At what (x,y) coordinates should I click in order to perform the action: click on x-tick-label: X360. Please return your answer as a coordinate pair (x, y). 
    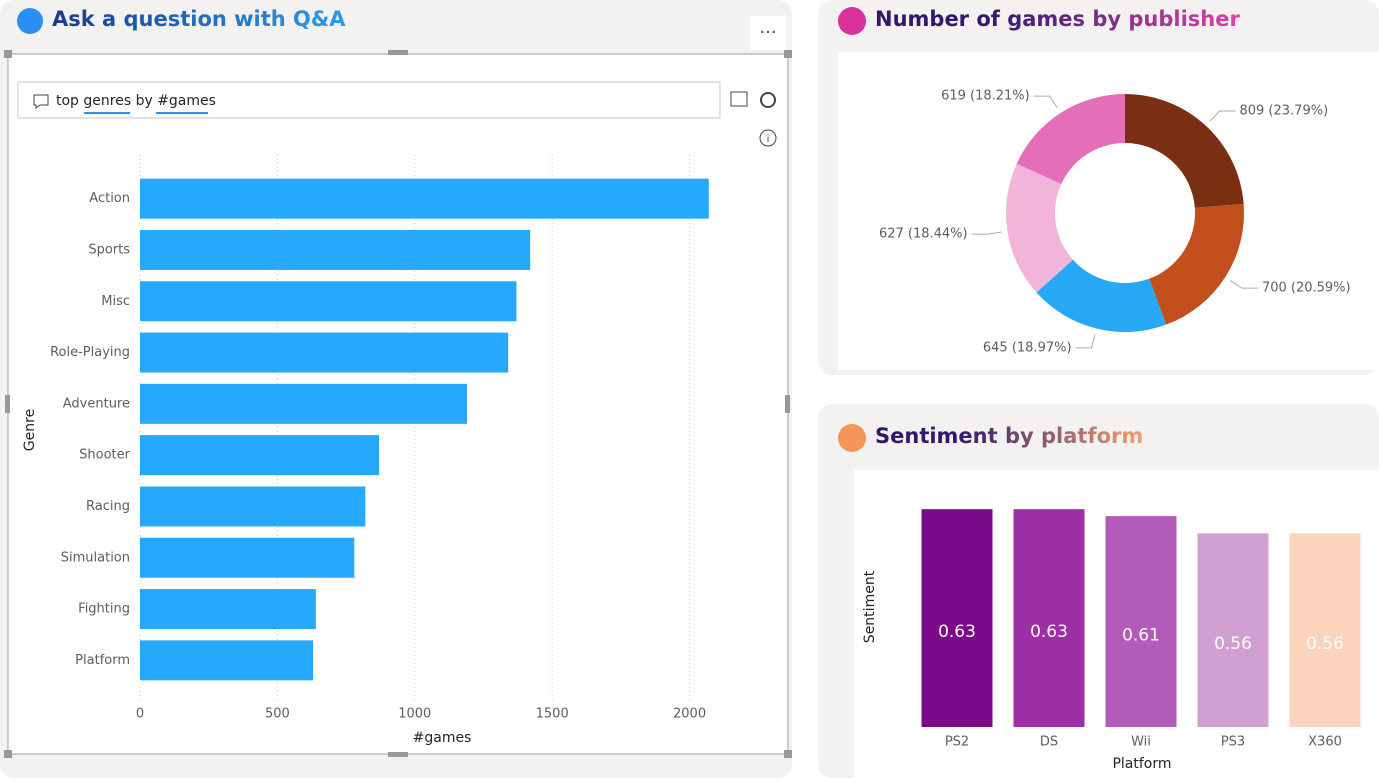
    Looking at the image, I should click on (1325, 742).